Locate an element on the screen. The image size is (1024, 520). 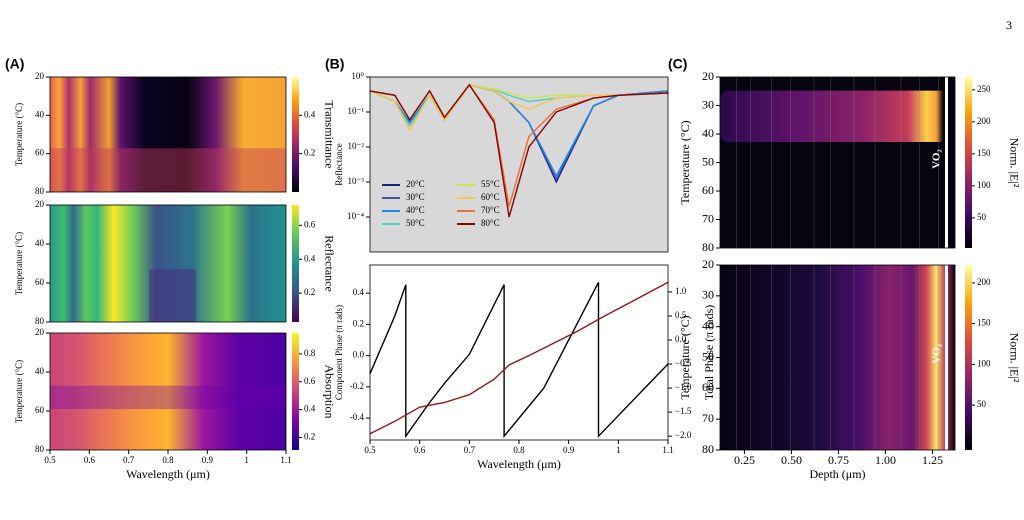
colorbar-tick-label: 0.8 is located at coordinates (310, 353).